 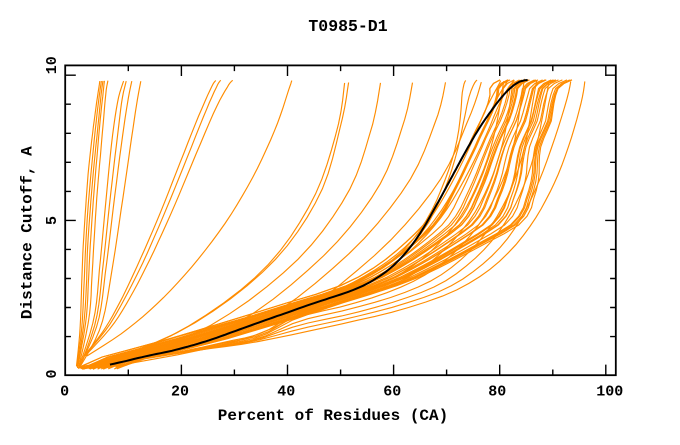 What do you see at coordinates (52, 65) in the screenshot?
I see `svg-text: 10` at bounding box center [52, 65].